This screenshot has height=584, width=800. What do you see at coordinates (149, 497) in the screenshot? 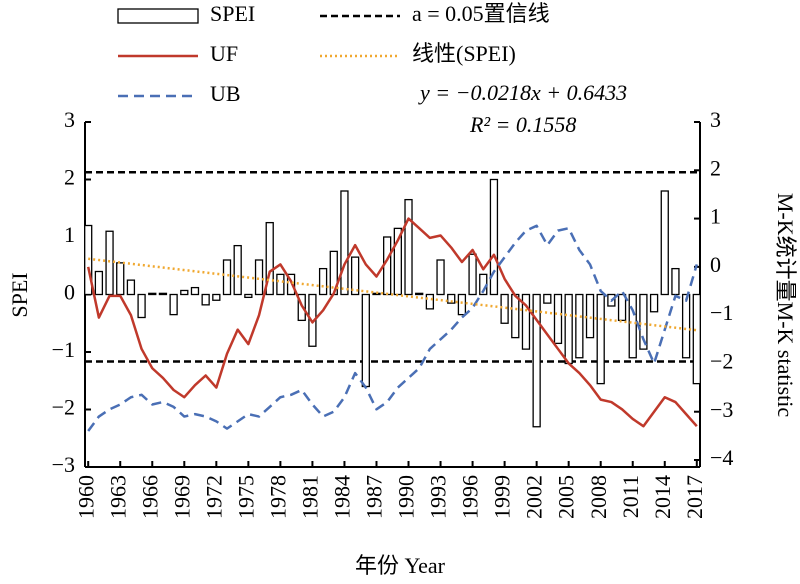
I see `x-tick-label: 1966` at bounding box center [149, 497].